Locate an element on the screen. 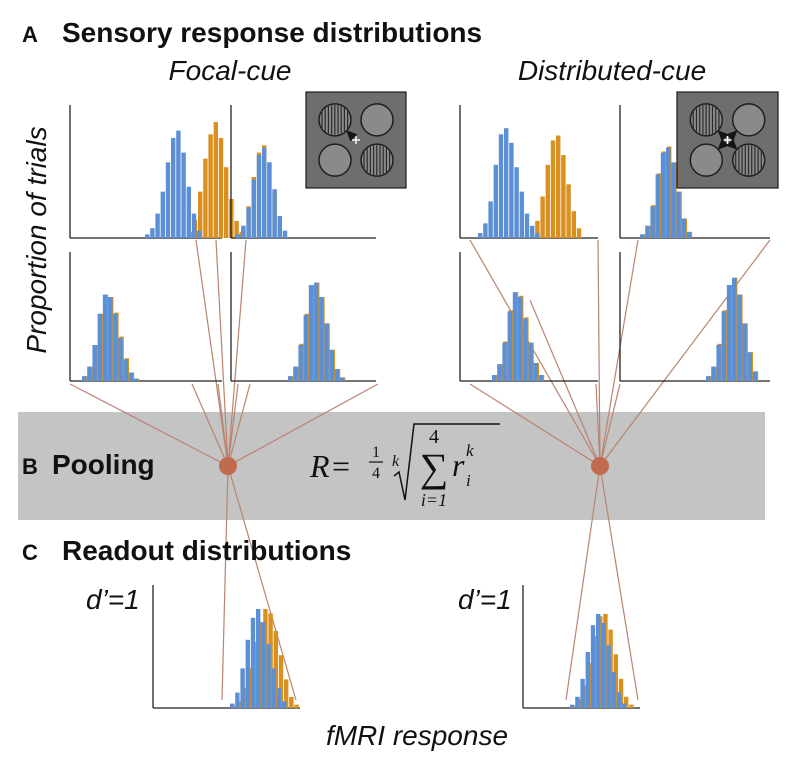  section-c-title: Readout distributions is located at coordinates (206, 550).